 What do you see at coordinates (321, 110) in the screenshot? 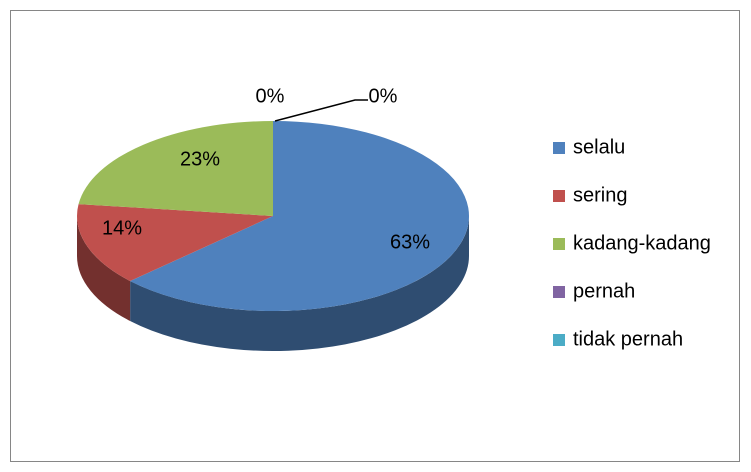
I see `leader-line` at bounding box center [321, 110].